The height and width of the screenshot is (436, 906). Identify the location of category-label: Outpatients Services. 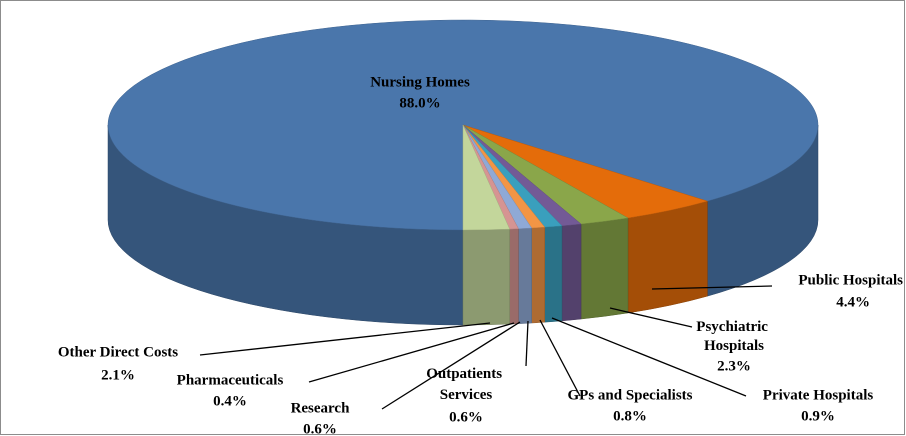
(466, 384).